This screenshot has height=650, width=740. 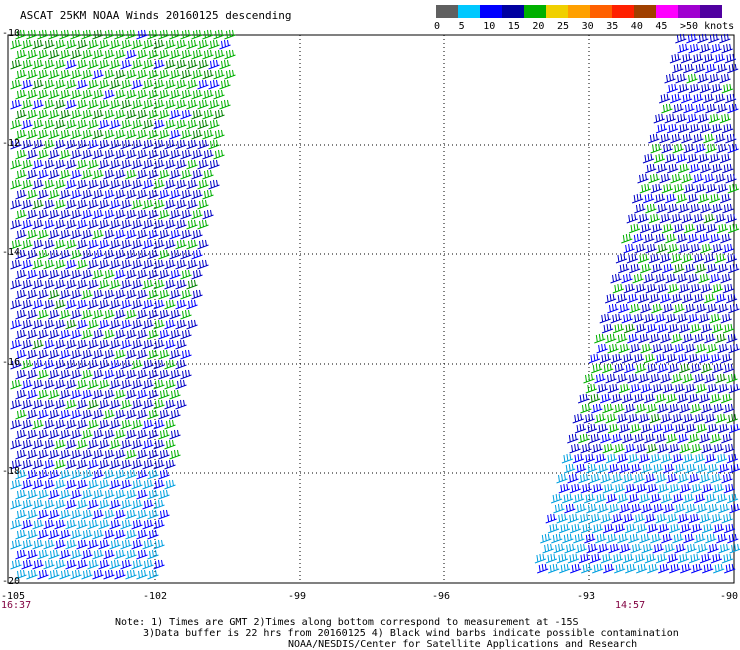 What do you see at coordinates (297, 596) in the screenshot?
I see `lon-label: -99` at bounding box center [297, 596].